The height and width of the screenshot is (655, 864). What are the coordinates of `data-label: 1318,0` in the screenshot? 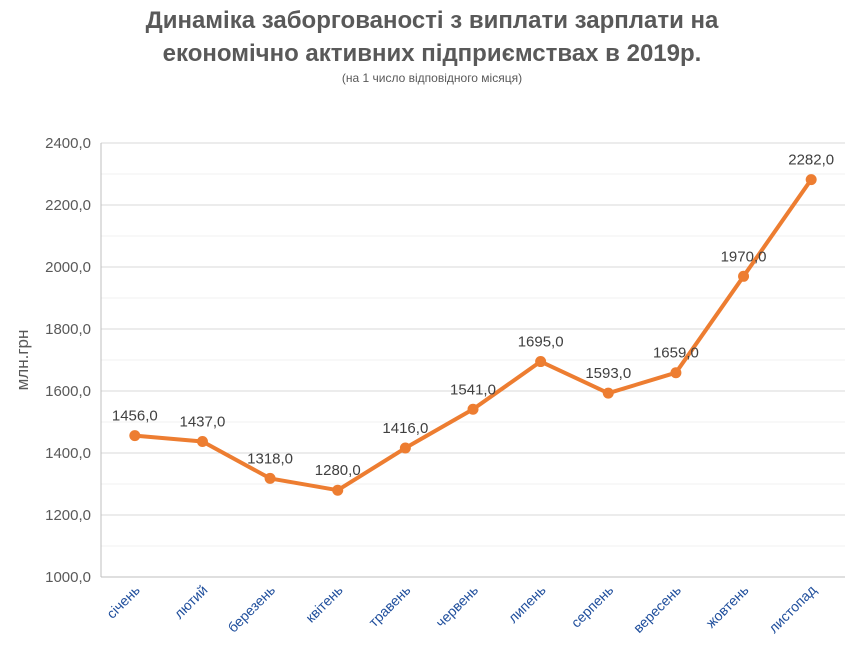 It's located at (270, 458).